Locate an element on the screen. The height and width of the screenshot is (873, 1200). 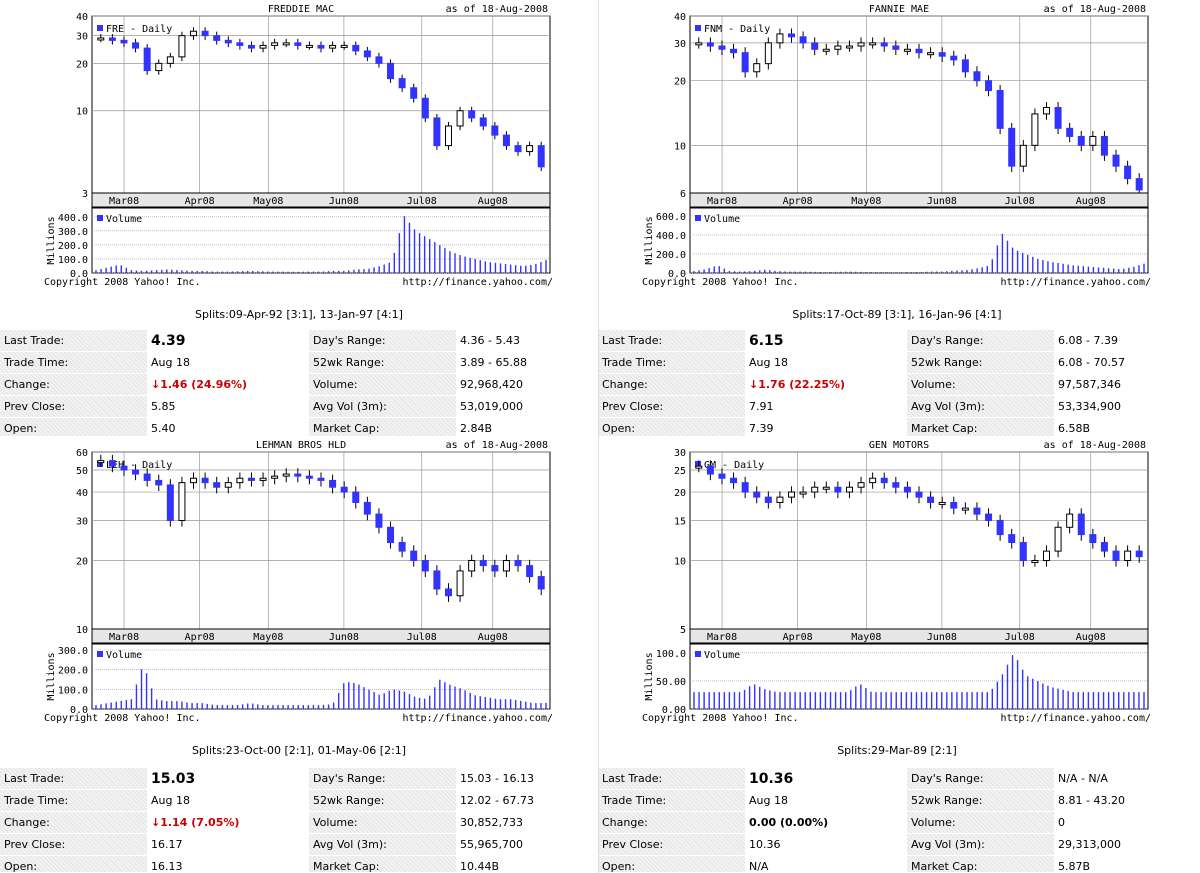
down-arrow-icon: ↓ is located at coordinates (156, 384).